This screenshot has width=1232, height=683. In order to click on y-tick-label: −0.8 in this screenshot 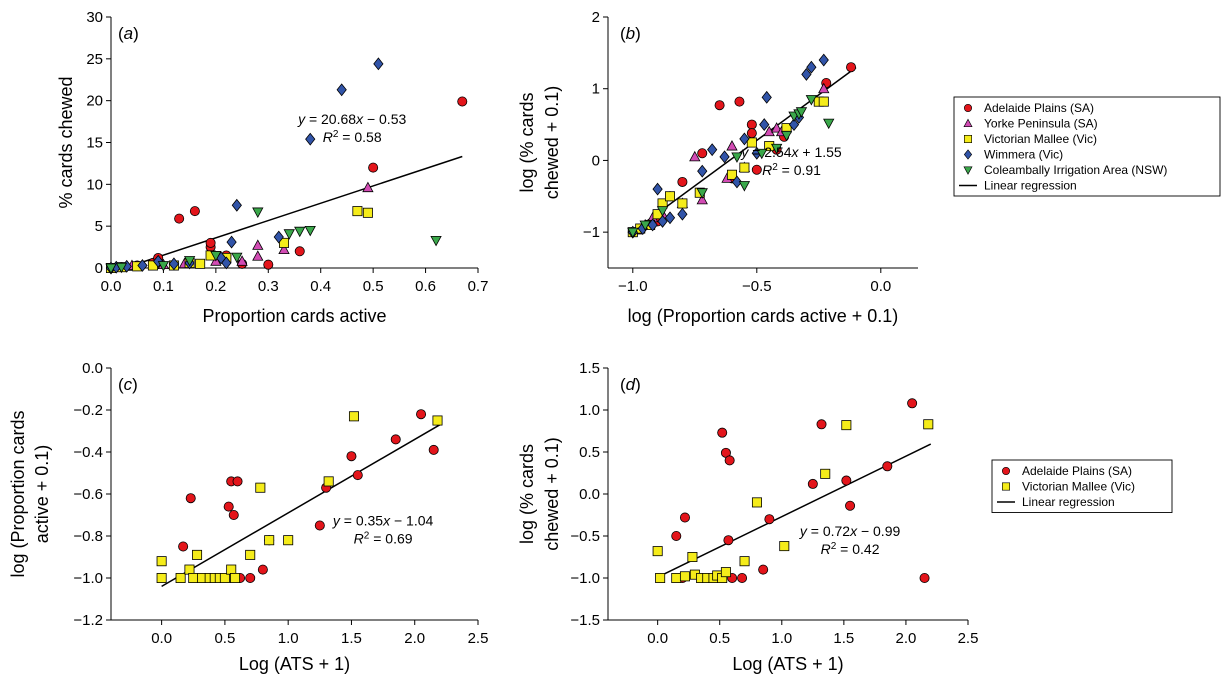, I will do `click(88, 536)`.